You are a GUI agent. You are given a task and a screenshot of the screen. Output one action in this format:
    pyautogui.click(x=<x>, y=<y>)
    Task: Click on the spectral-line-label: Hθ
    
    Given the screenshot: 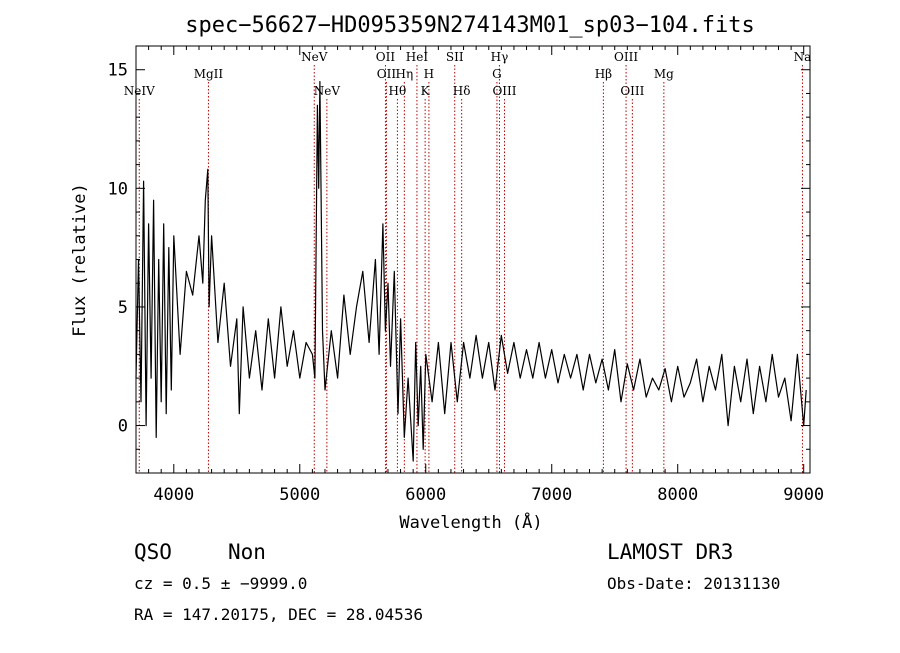 What is the action you would take?
    pyautogui.click(x=398, y=91)
    